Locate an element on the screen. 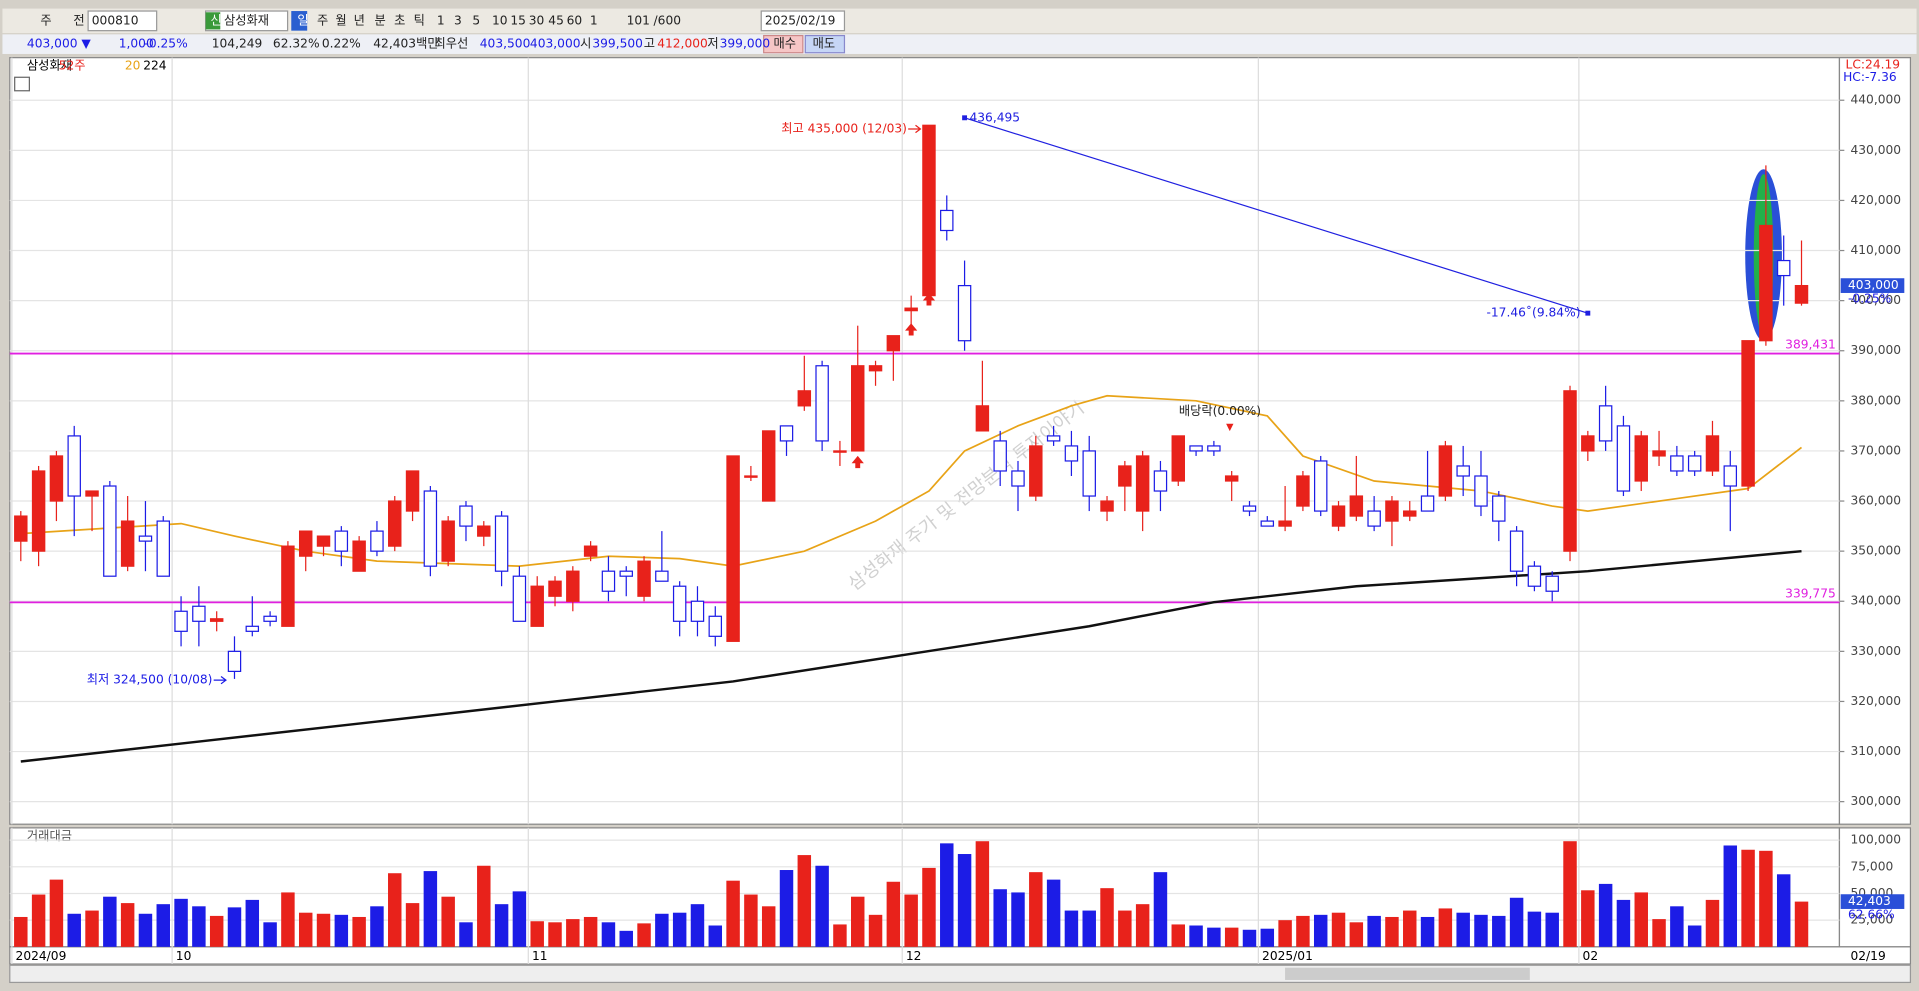  y-tick-label: 430,000 is located at coordinates (1875, 150).